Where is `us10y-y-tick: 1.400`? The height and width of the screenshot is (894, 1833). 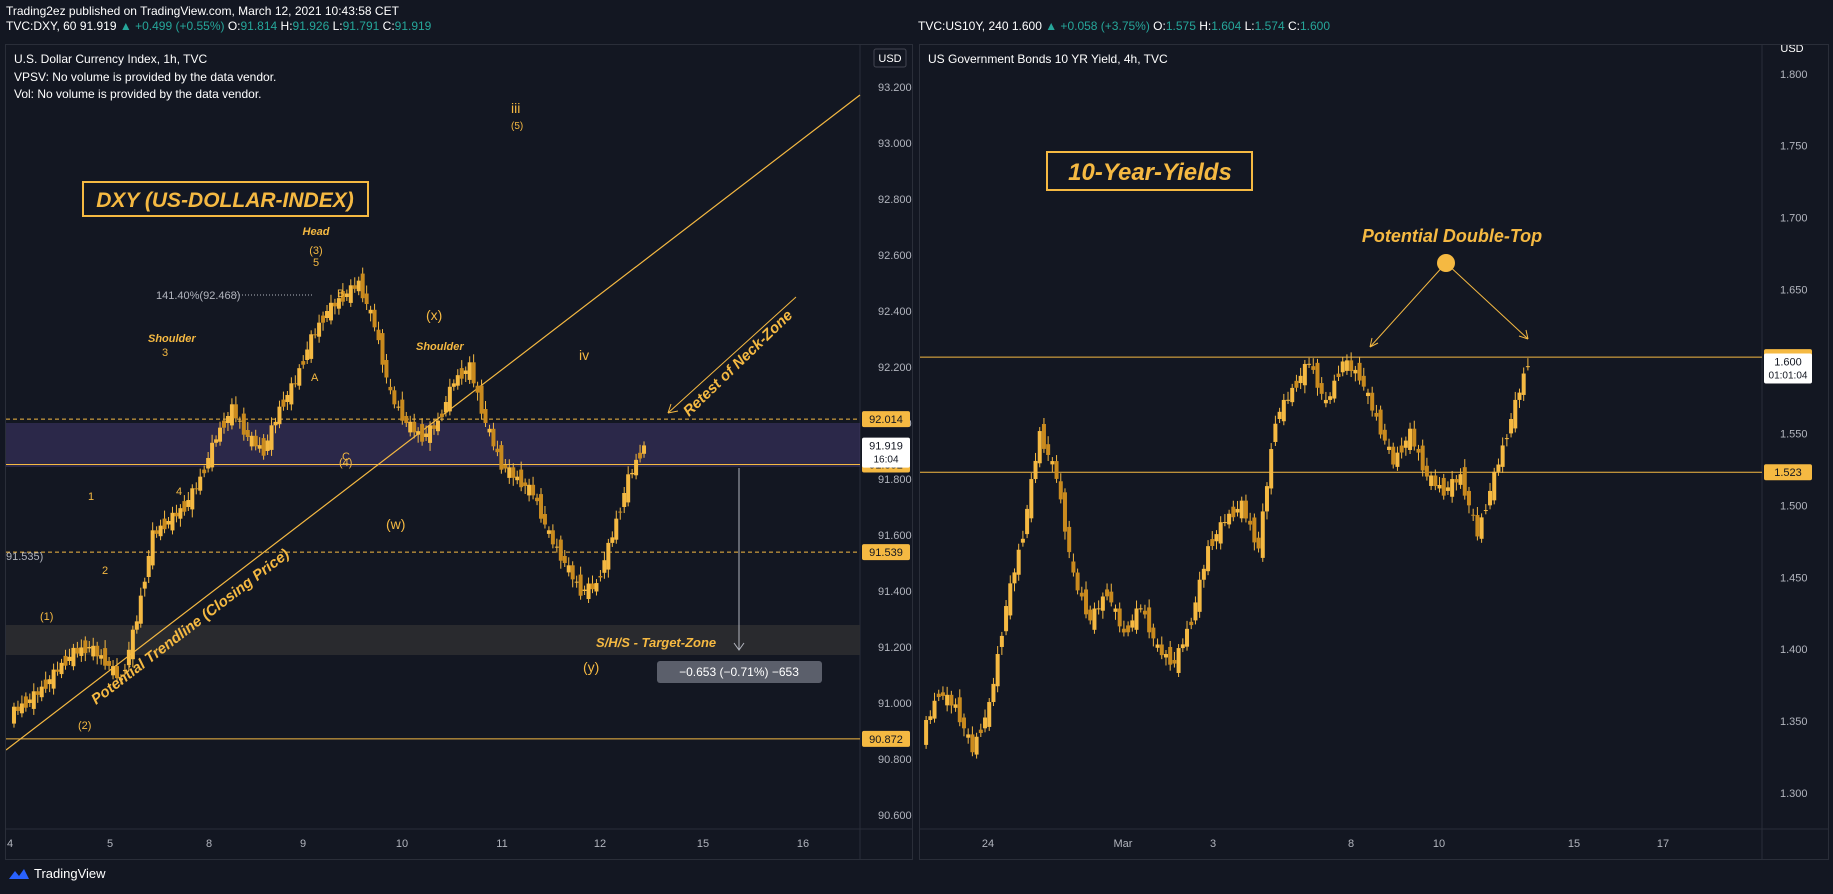
us10y-y-tick: 1.400 is located at coordinates (1794, 650).